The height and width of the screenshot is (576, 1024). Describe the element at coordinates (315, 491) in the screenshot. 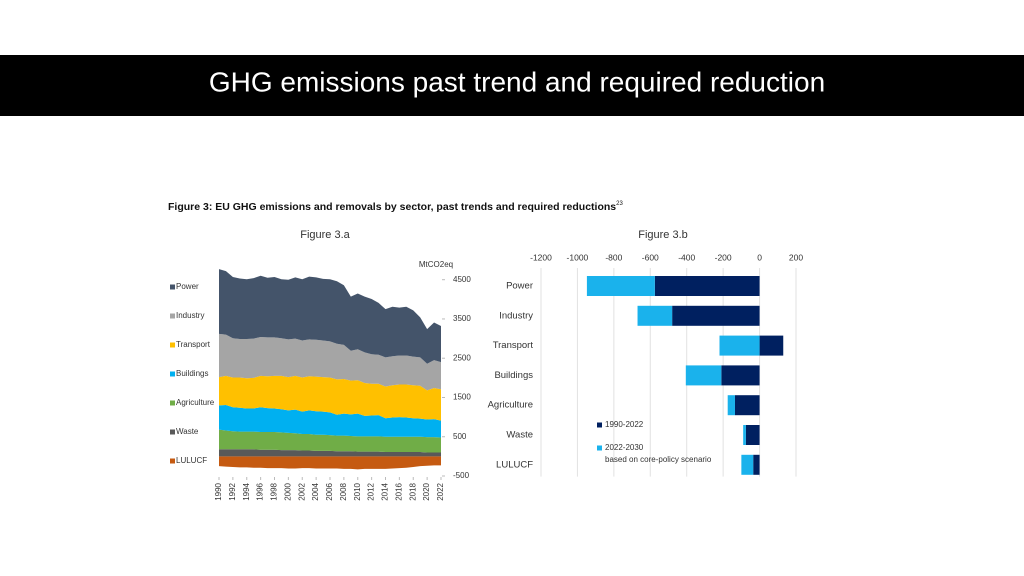

I see `x-tick-label: 2004` at that location.